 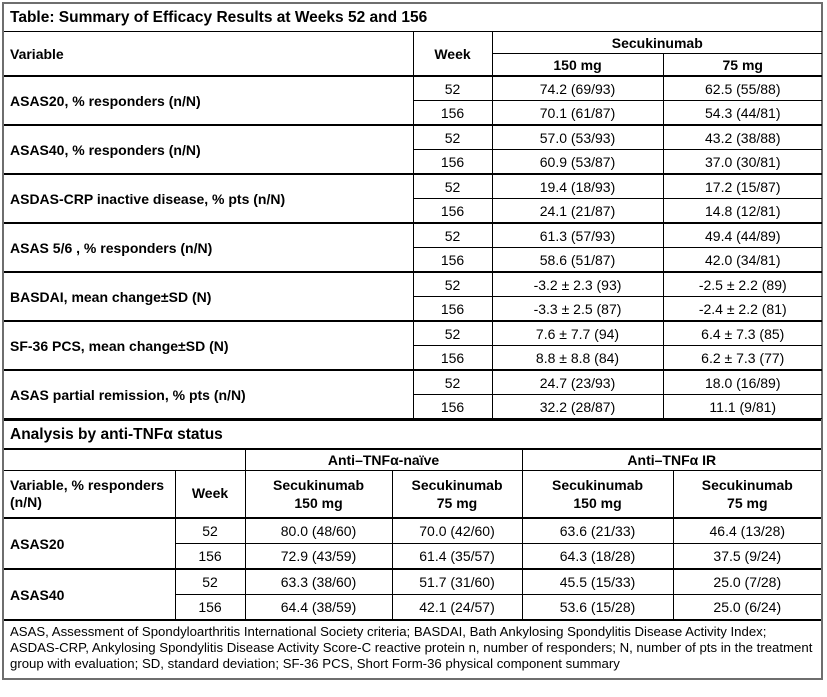 What do you see at coordinates (577, 284) in the screenshot?
I see `value-cell: -3.2 ± 2.3 (93)` at bounding box center [577, 284].